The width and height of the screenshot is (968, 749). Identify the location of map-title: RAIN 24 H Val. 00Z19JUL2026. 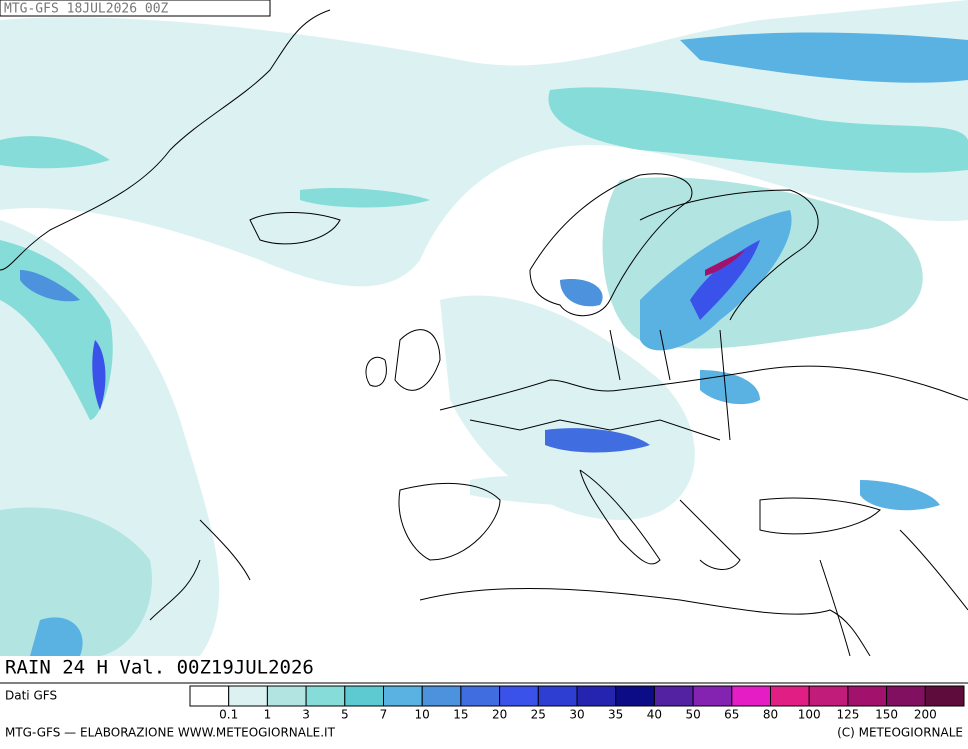
(159, 668).